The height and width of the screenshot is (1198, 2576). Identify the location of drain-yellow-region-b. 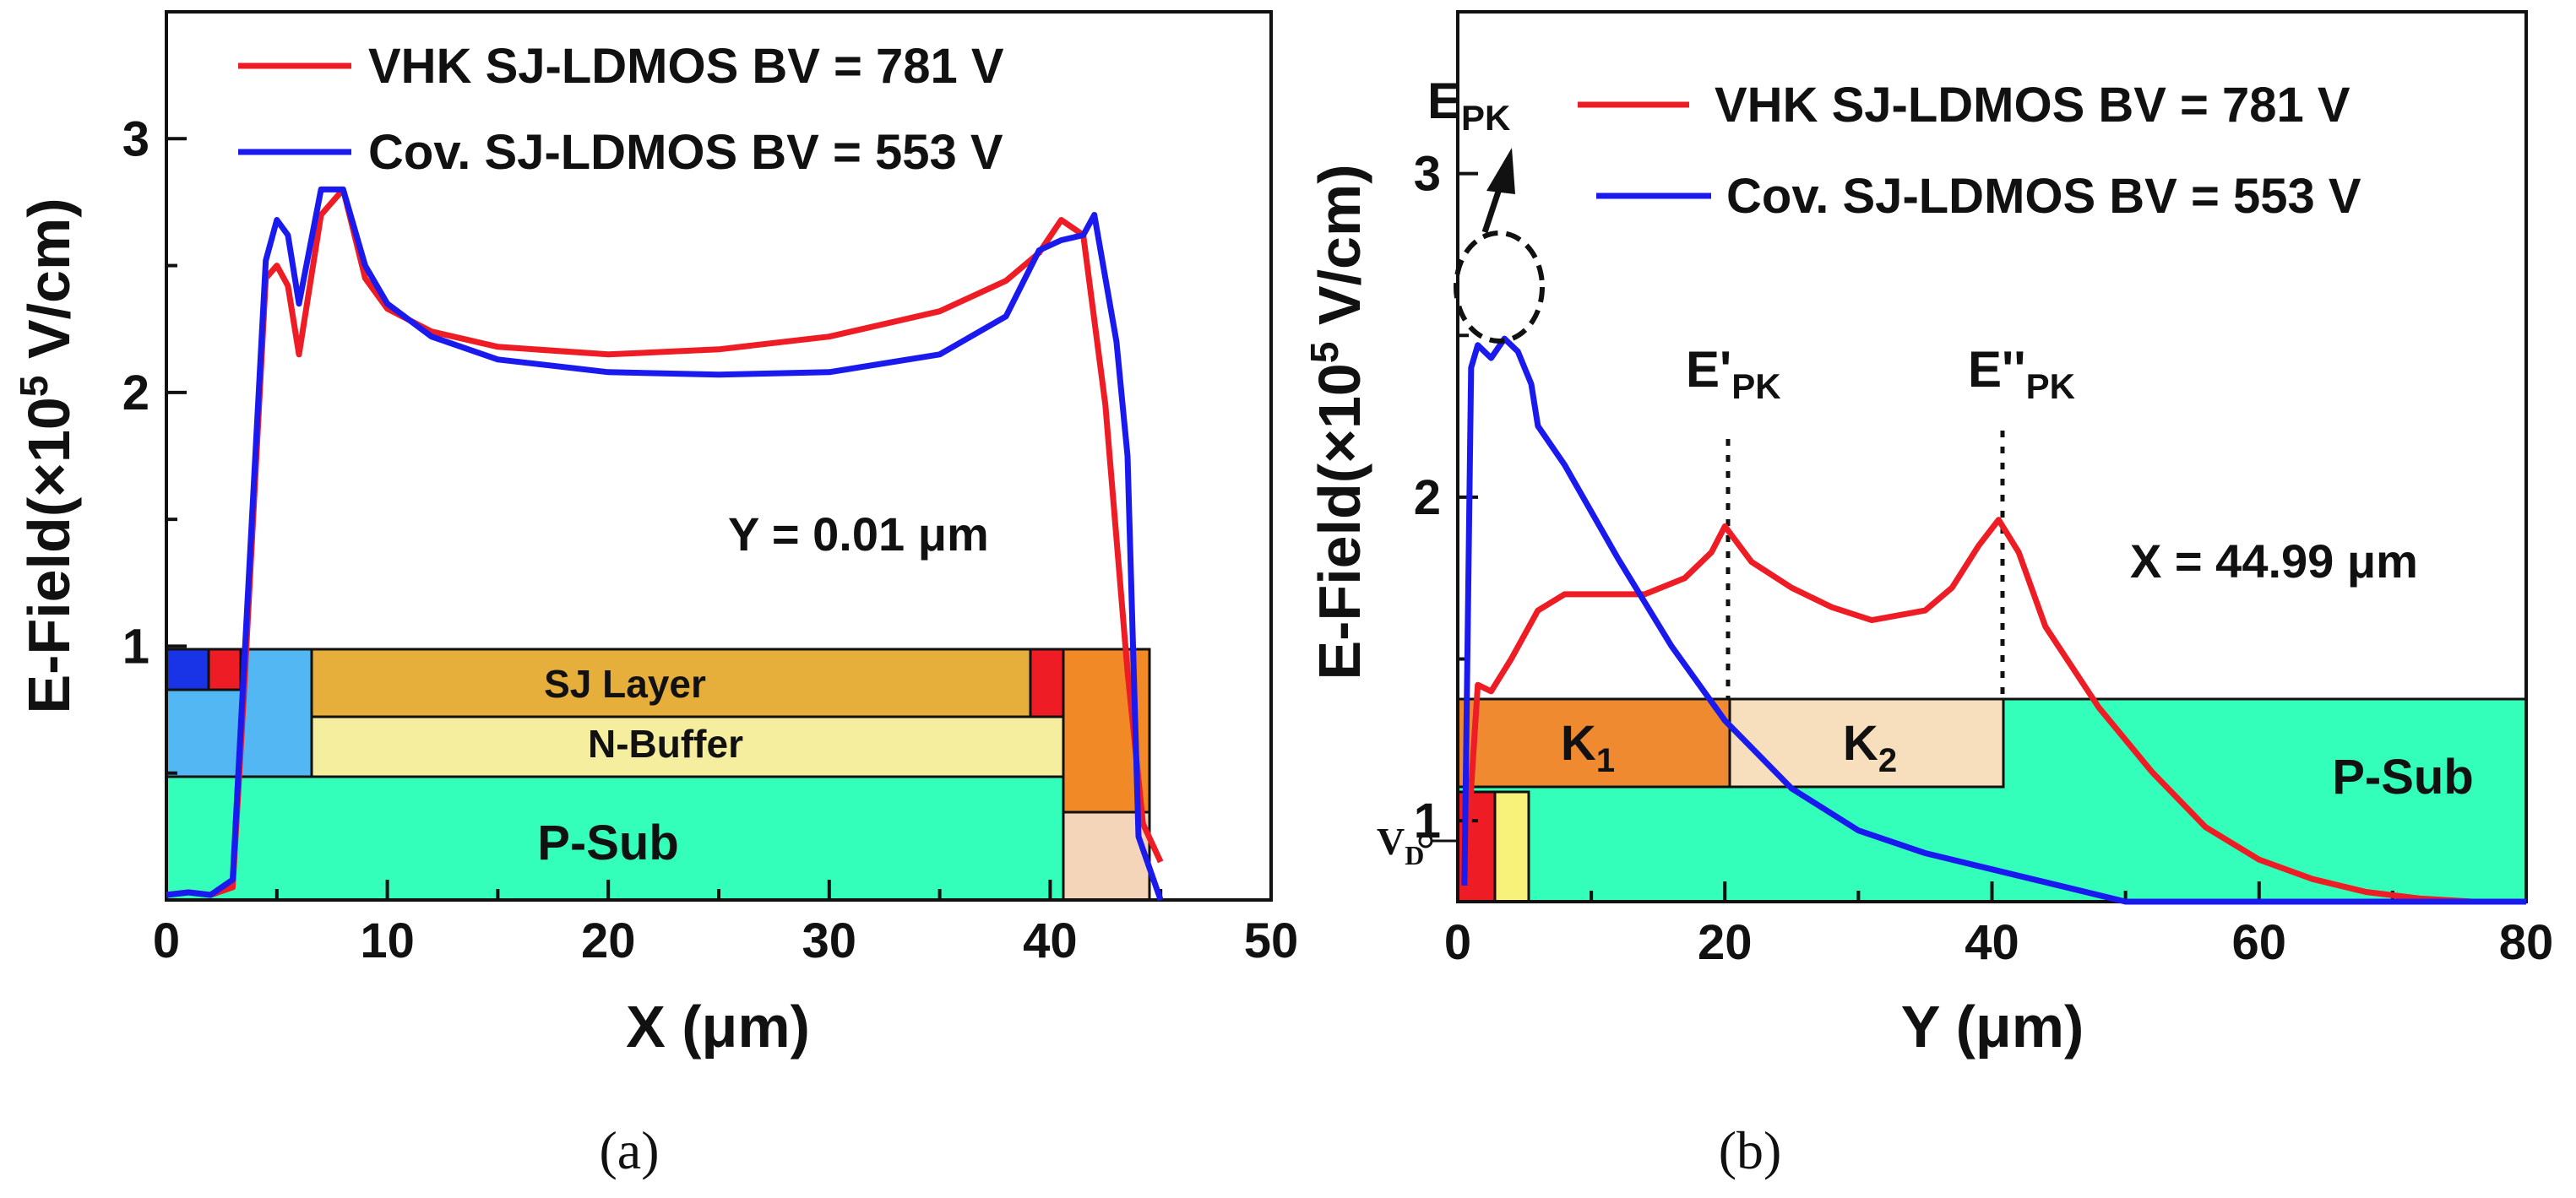
(1511, 846).